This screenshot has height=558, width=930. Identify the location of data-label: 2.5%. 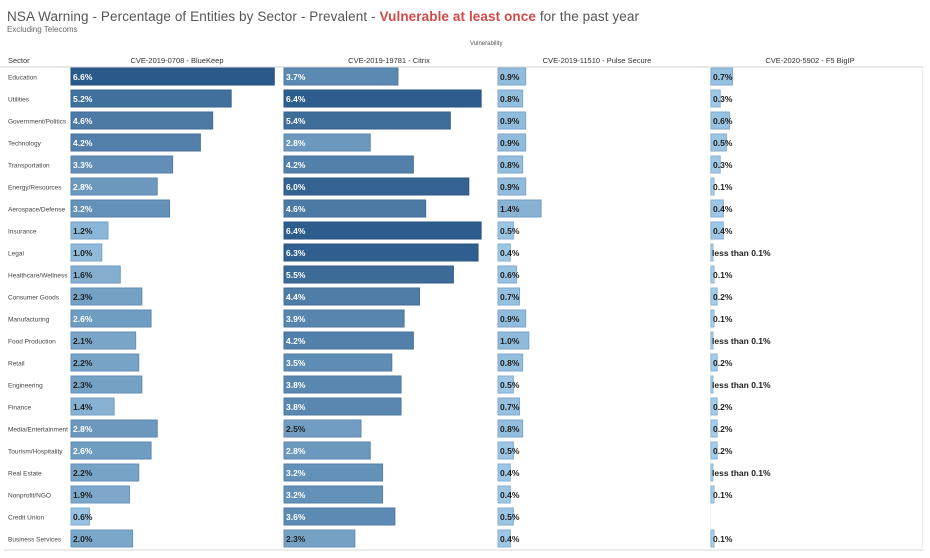
(296, 429).